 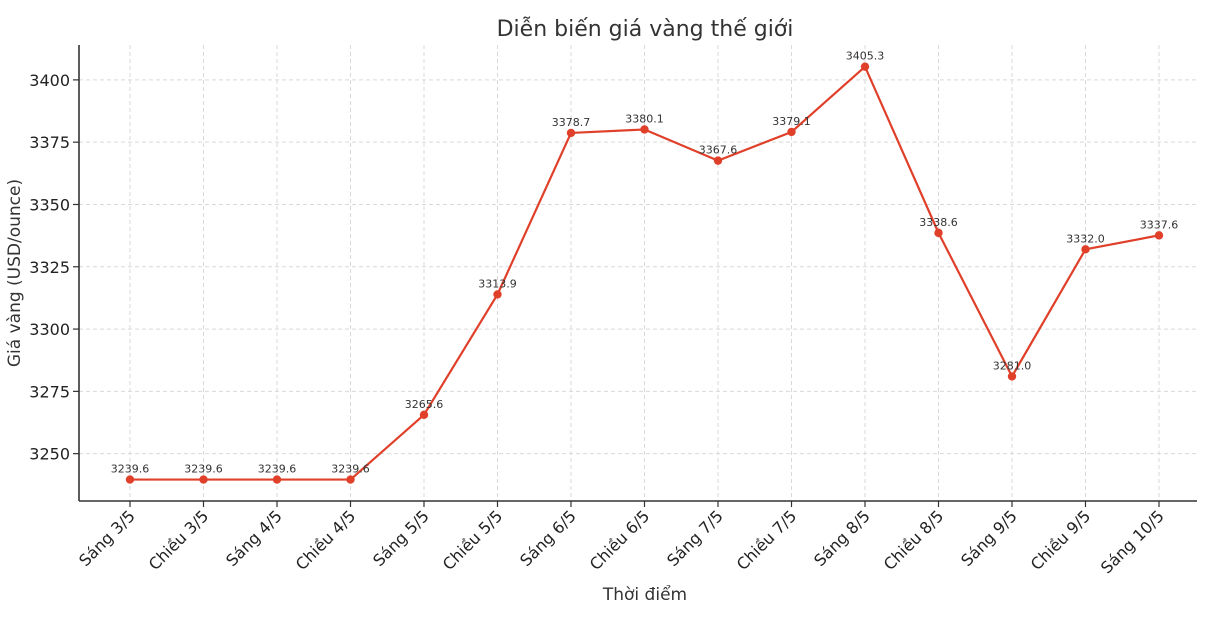 What do you see at coordinates (914, 540) in the screenshot?
I see `x-tick-label: Chiều 8/5` at bounding box center [914, 540].